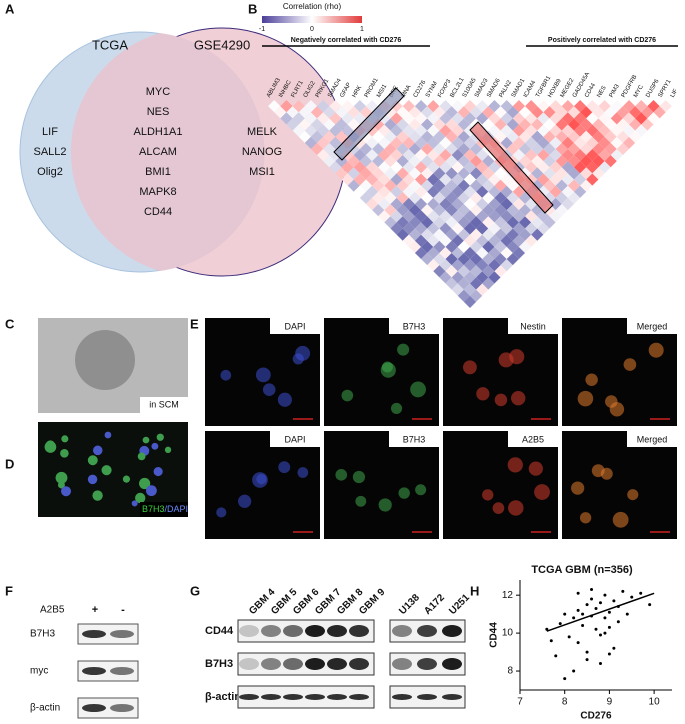 The image size is (685, 724). What do you see at coordinates (52, 610) in the screenshot?
I see `condition-label: A2B5` at bounding box center [52, 610].